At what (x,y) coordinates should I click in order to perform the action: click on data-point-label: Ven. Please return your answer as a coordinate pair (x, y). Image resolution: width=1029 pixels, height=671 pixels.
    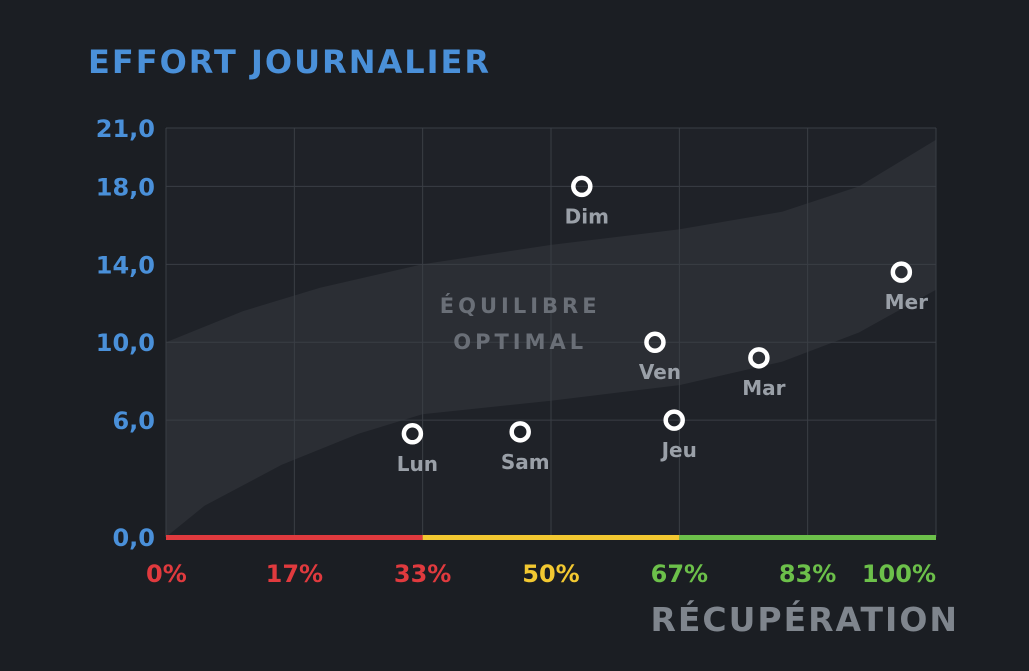
    Looking at the image, I should click on (660, 372).